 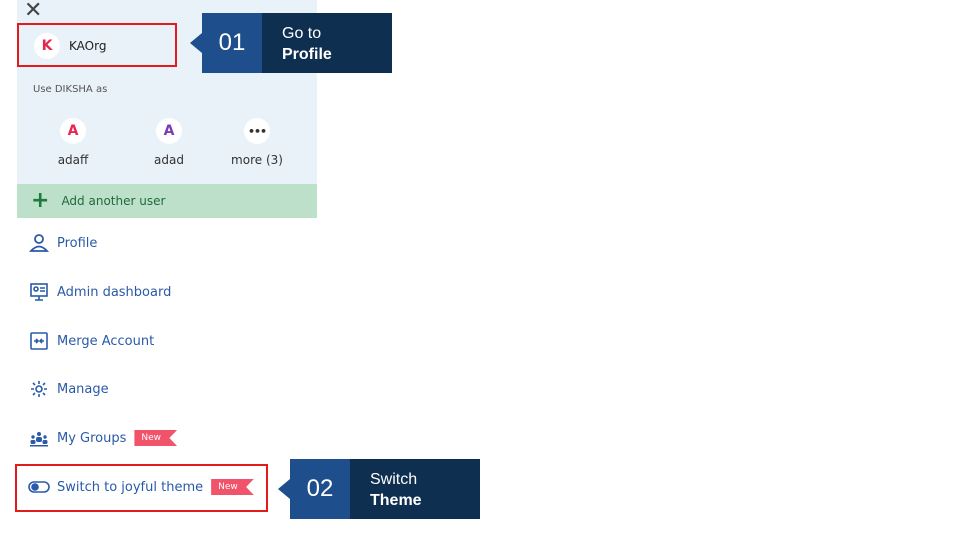 What do you see at coordinates (39, 389) in the screenshot?
I see `gear-icon` at bounding box center [39, 389].